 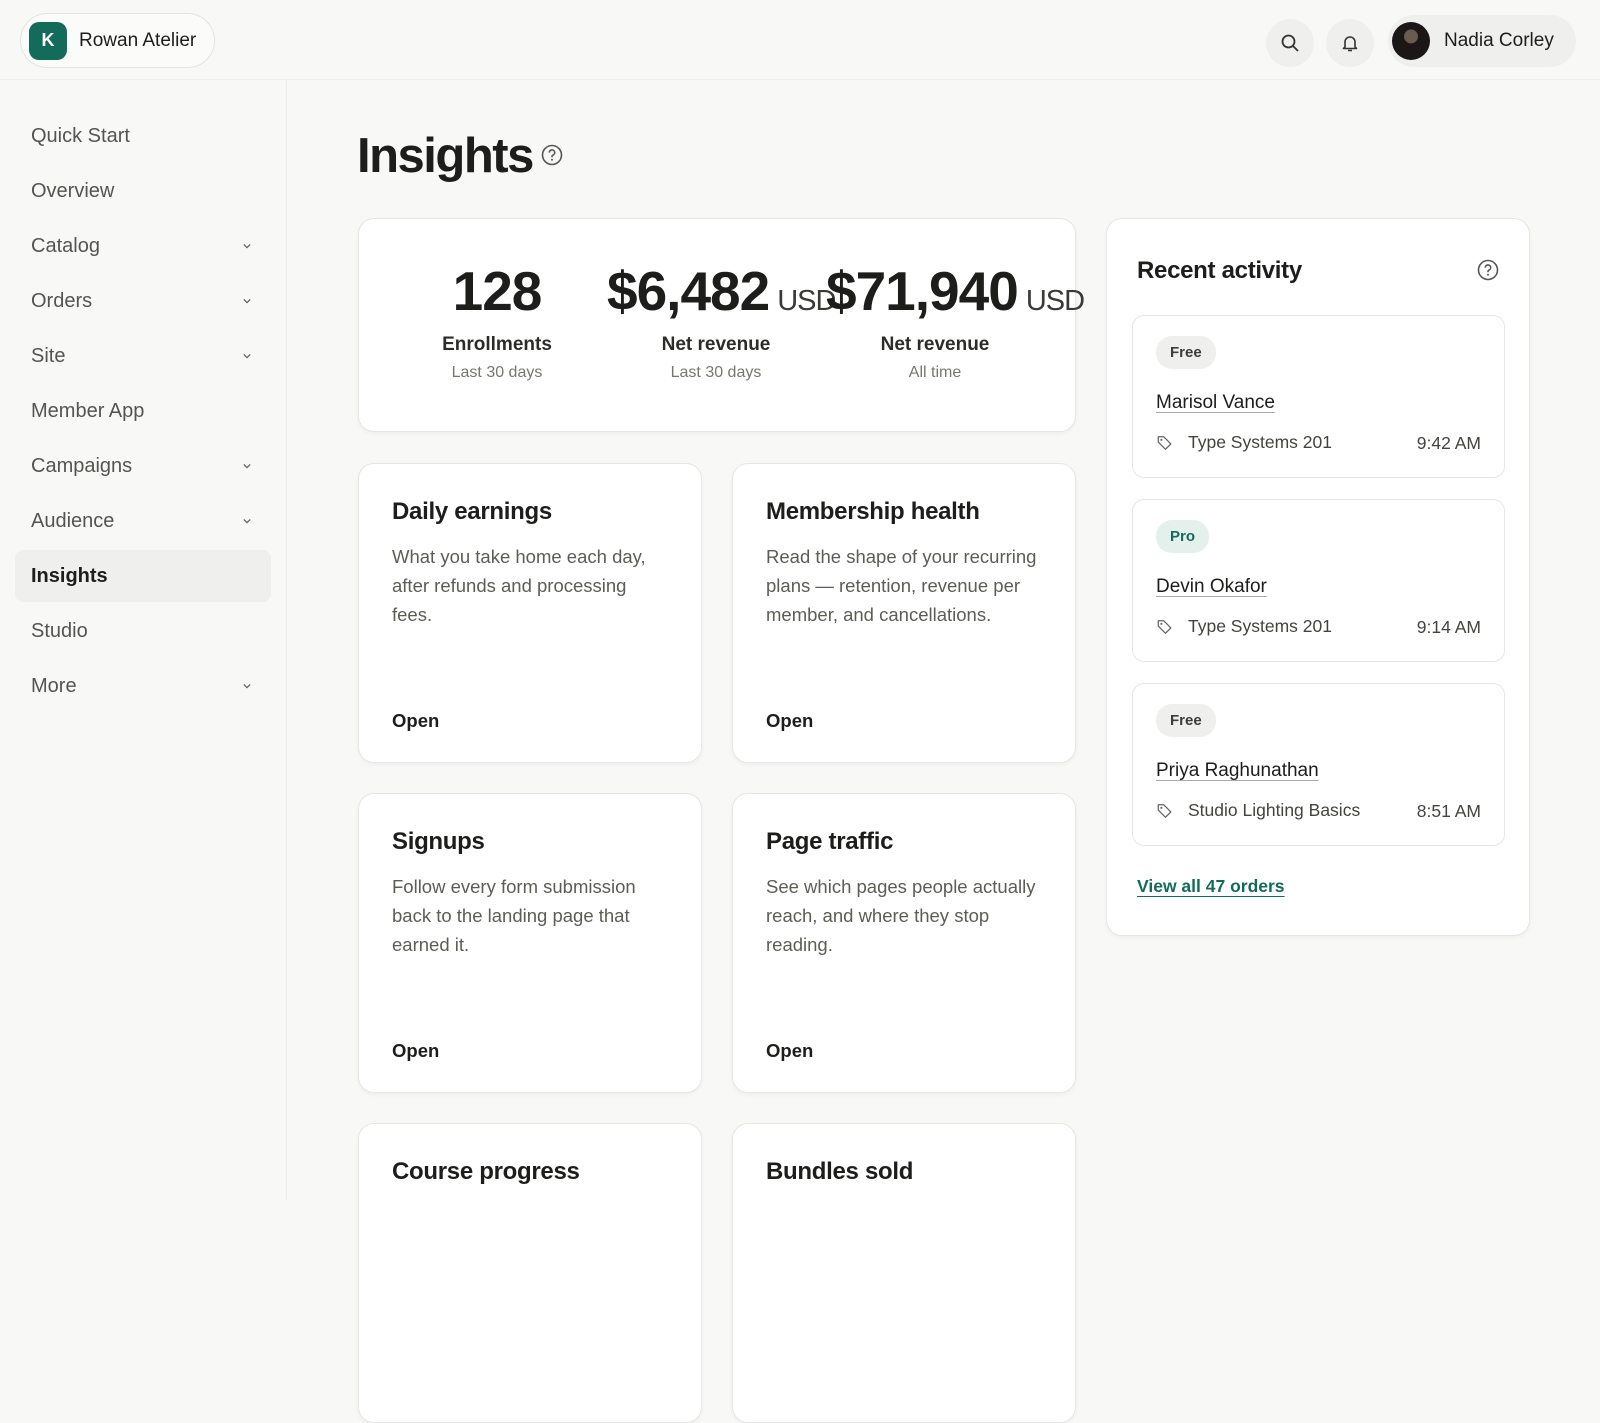 I want to click on stat-value: $6,482 USD, so click(x=721, y=291).